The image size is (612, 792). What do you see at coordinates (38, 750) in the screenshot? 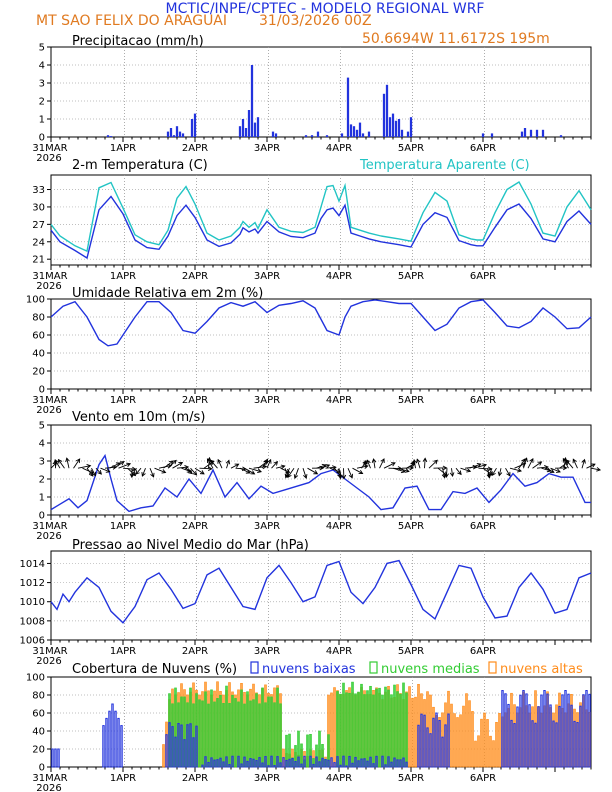
I see `clouds-ytick-label: 20` at bounding box center [38, 750].